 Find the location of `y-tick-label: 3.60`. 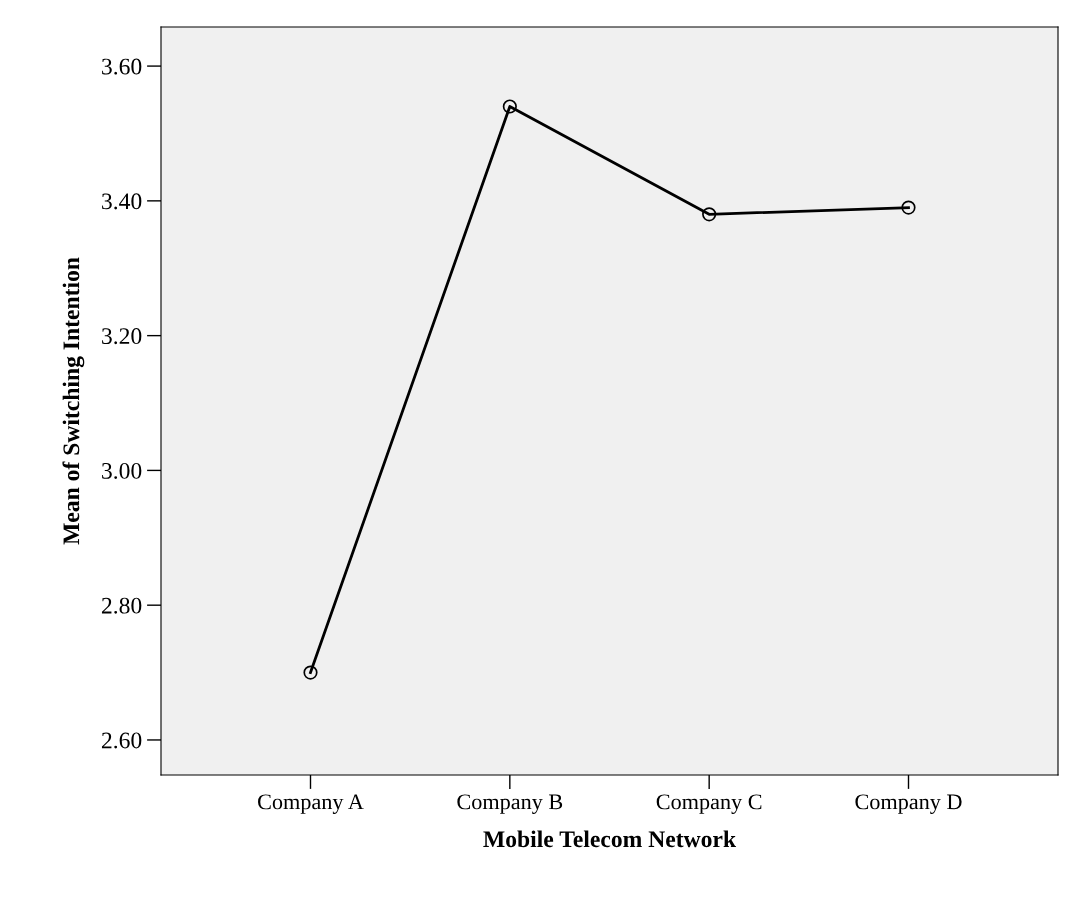

y-tick-label: 3.60 is located at coordinates (122, 66).